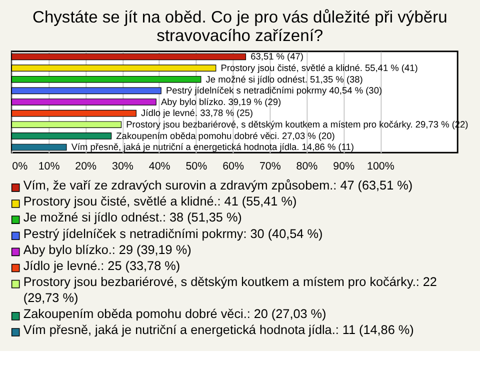 The height and width of the screenshot is (366, 480). Describe the element at coordinates (218, 185) in the screenshot. I see `legend-label: Vím, že vaří ze zdravých surovin a zdravým způsobem.: 47 (63,51 %)` at that location.